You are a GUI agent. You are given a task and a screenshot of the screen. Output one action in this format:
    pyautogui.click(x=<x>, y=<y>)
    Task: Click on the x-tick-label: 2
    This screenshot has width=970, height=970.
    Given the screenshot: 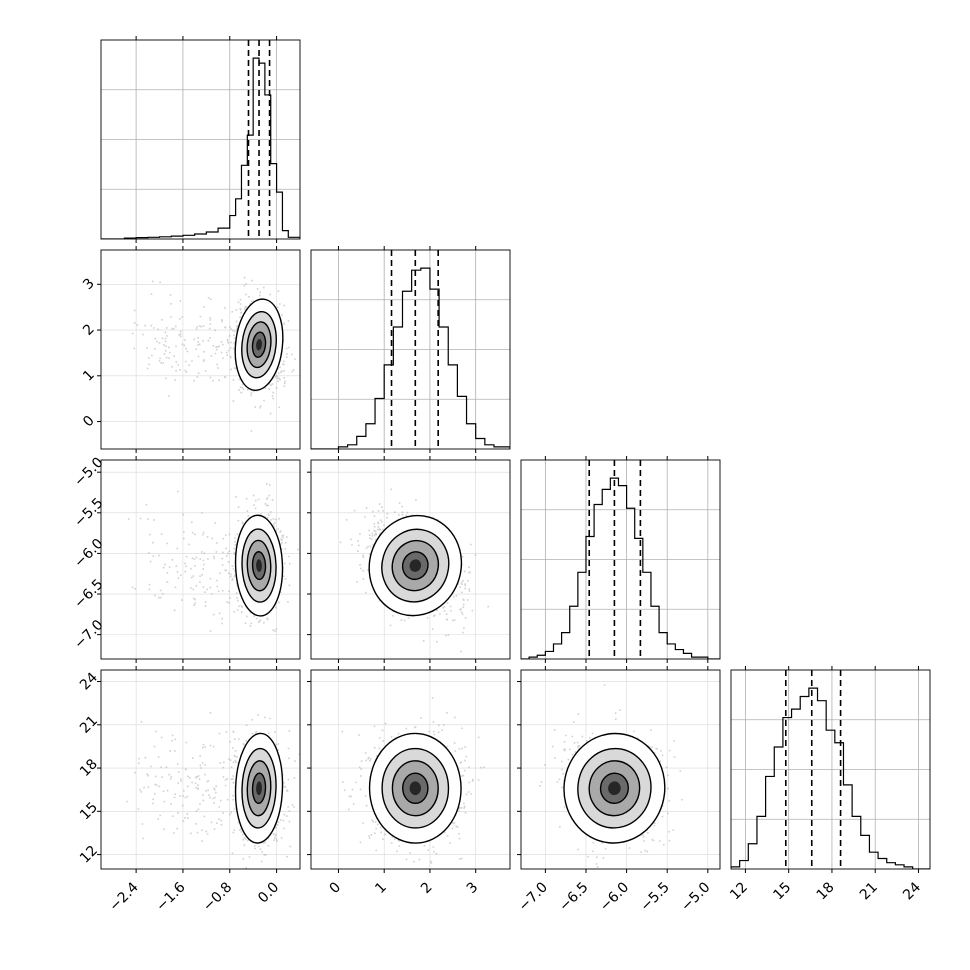 What is the action you would take?
    pyautogui.click(x=427, y=888)
    